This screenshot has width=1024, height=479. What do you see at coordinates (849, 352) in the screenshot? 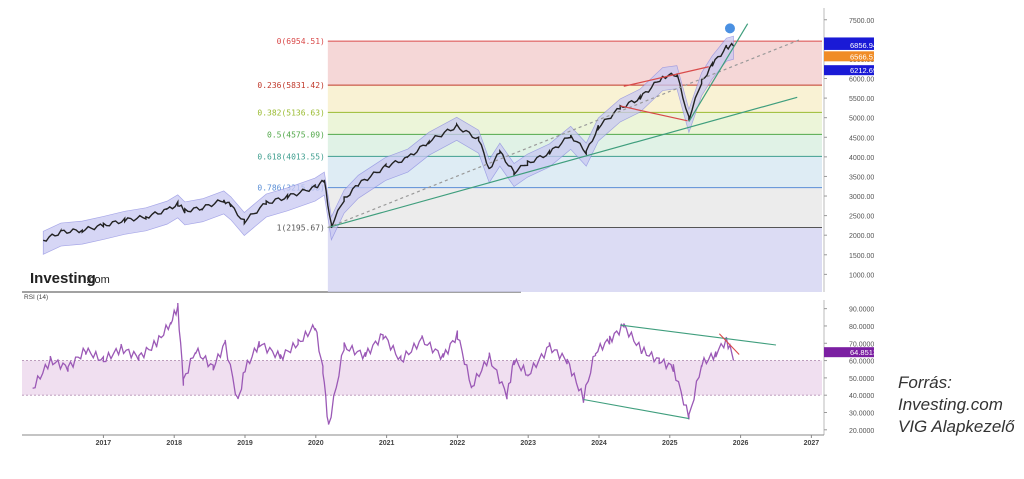
I see `rsi-current-box` at bounding box center [849, 352].